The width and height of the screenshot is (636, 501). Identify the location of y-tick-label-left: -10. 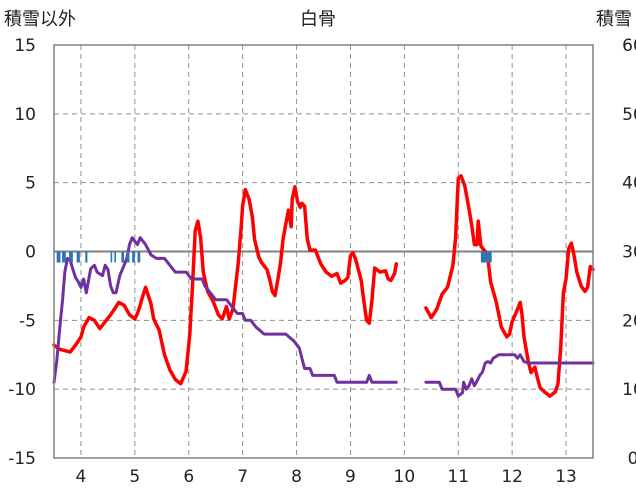
(22, 390).